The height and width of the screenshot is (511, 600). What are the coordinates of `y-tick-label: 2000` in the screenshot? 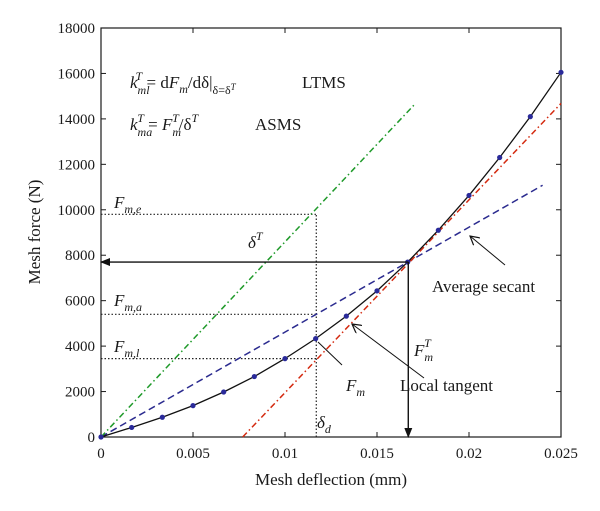 It's located at (80, 393).